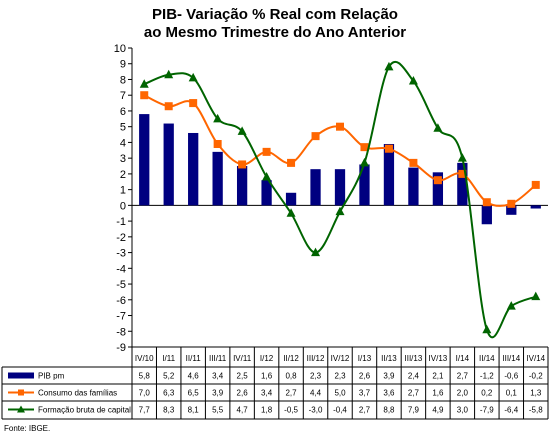 The image size is (550, 440). Describe the element at coordinates (123, 65) in the screenshot. I see `y-tick-label: 9` at that location.